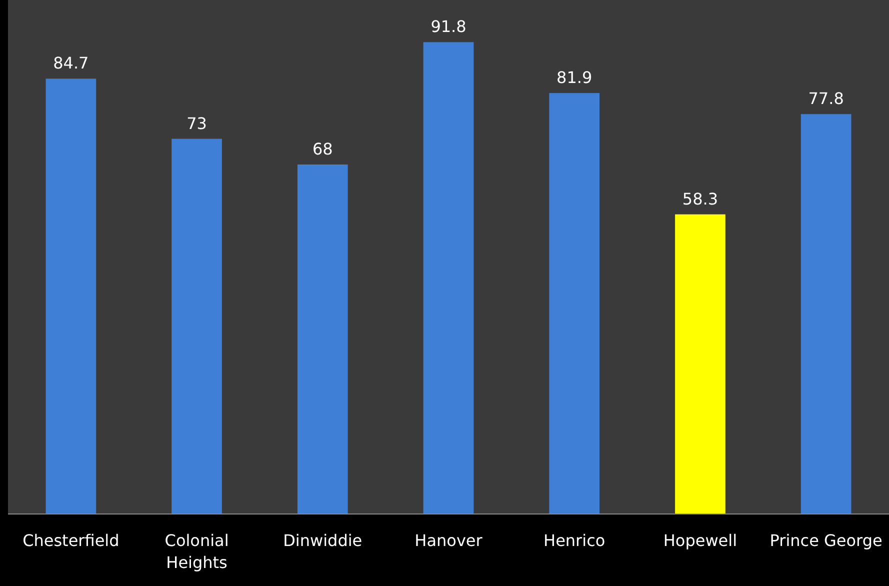 The height and width of the screenshot is (586, 889). I want to click on x-tick-label: Colonial Heights, so click(196, 551).